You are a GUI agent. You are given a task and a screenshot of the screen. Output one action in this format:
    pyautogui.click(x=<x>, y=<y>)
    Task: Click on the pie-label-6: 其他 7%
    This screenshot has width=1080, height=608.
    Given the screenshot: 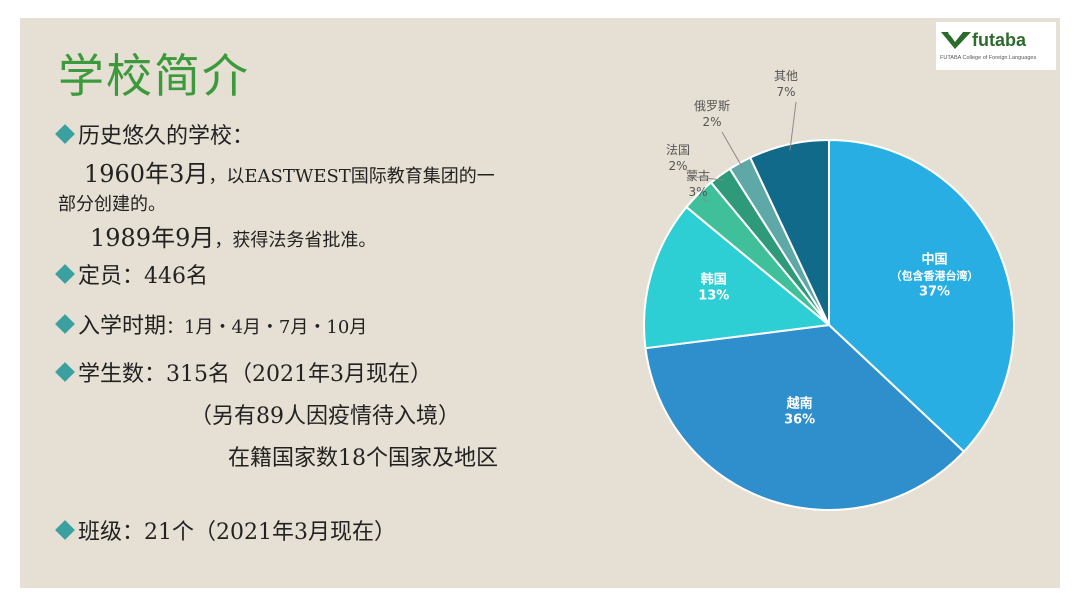 What is the action you would take?
    pyautogui.click(x=786, y=84)
    